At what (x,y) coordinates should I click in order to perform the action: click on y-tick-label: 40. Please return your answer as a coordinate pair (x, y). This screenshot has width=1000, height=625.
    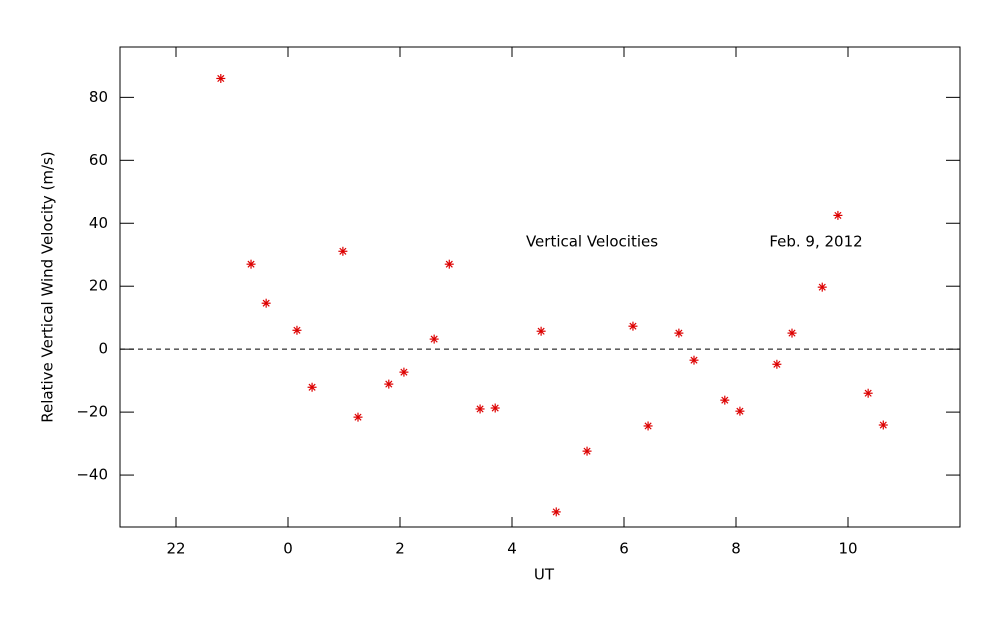
    Looking at the image, I should click on (98, 223).